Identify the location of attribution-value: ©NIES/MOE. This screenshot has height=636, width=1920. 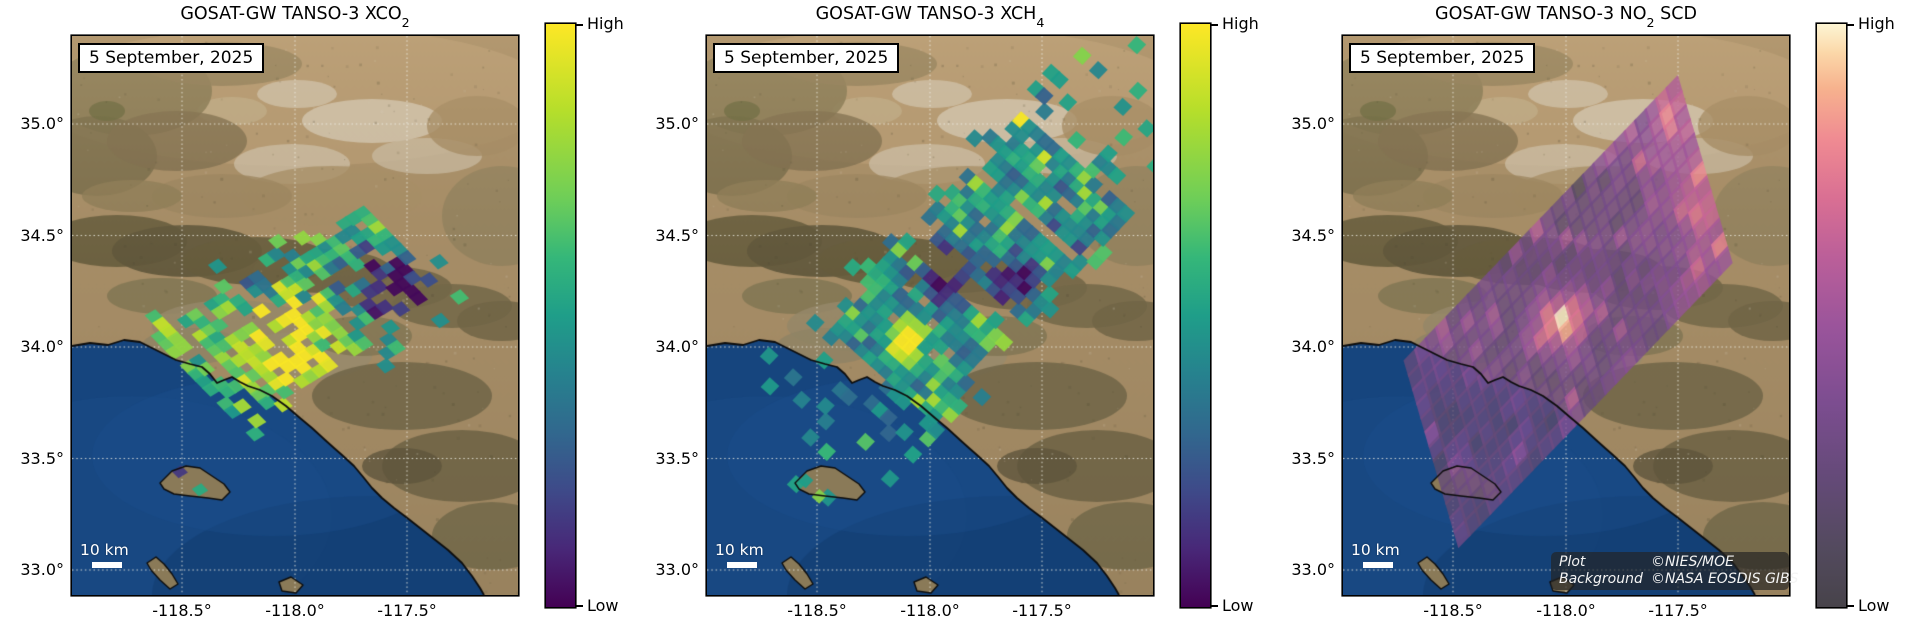
(1692, 562).